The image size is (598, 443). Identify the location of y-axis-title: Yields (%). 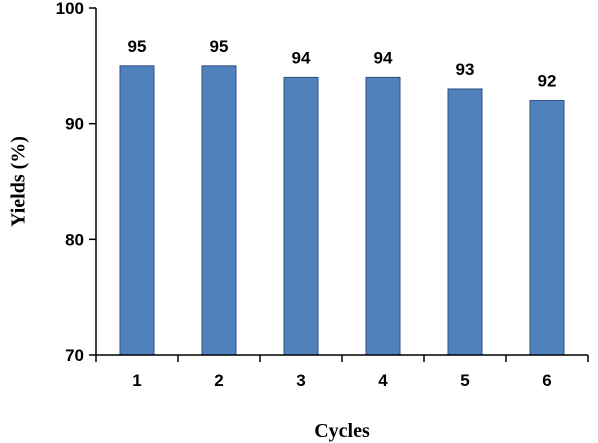
(19, 181).